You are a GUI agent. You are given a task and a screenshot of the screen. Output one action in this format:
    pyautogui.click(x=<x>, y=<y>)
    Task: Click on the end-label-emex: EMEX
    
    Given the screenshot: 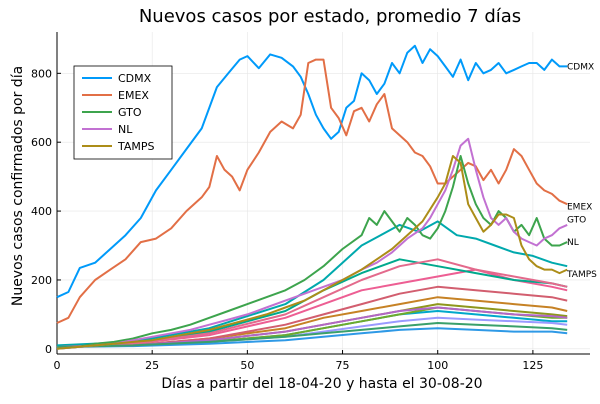 What is the action you would take?
    pyautogui.click(x=579, y=208)
    